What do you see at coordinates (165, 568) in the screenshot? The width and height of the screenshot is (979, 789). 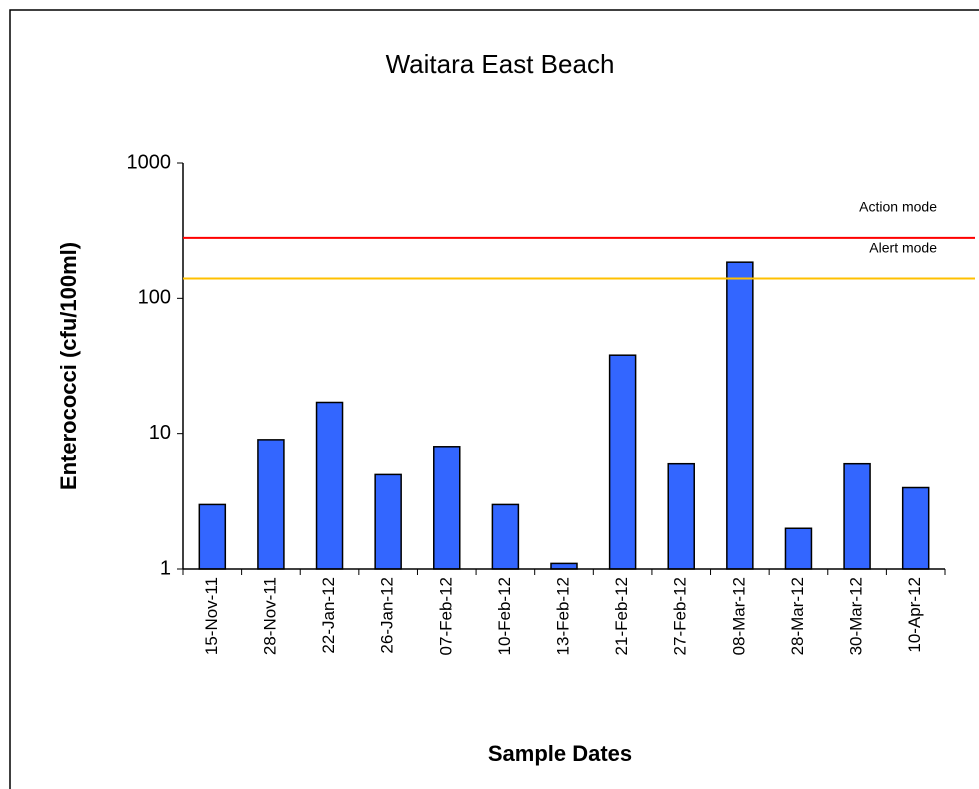 I see `y-tick-label: 1` at bounding box center [165, 568].